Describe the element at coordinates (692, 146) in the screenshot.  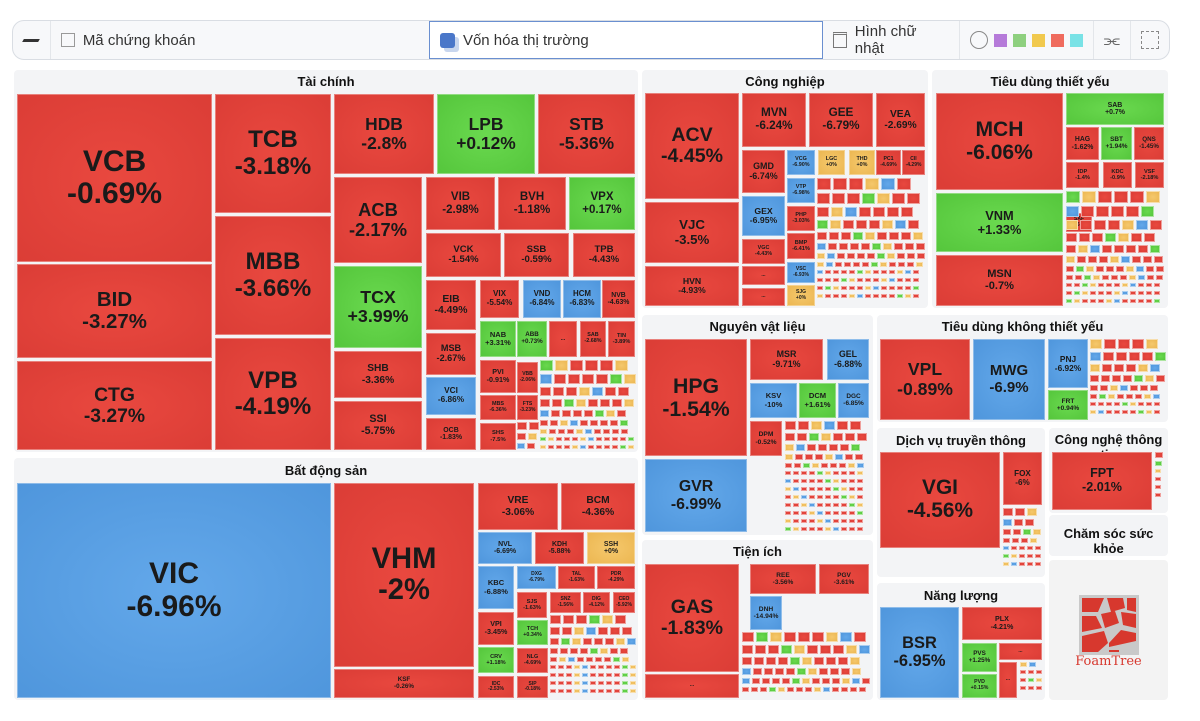
I see `stock-tile: ACV -4.45%` at that location.